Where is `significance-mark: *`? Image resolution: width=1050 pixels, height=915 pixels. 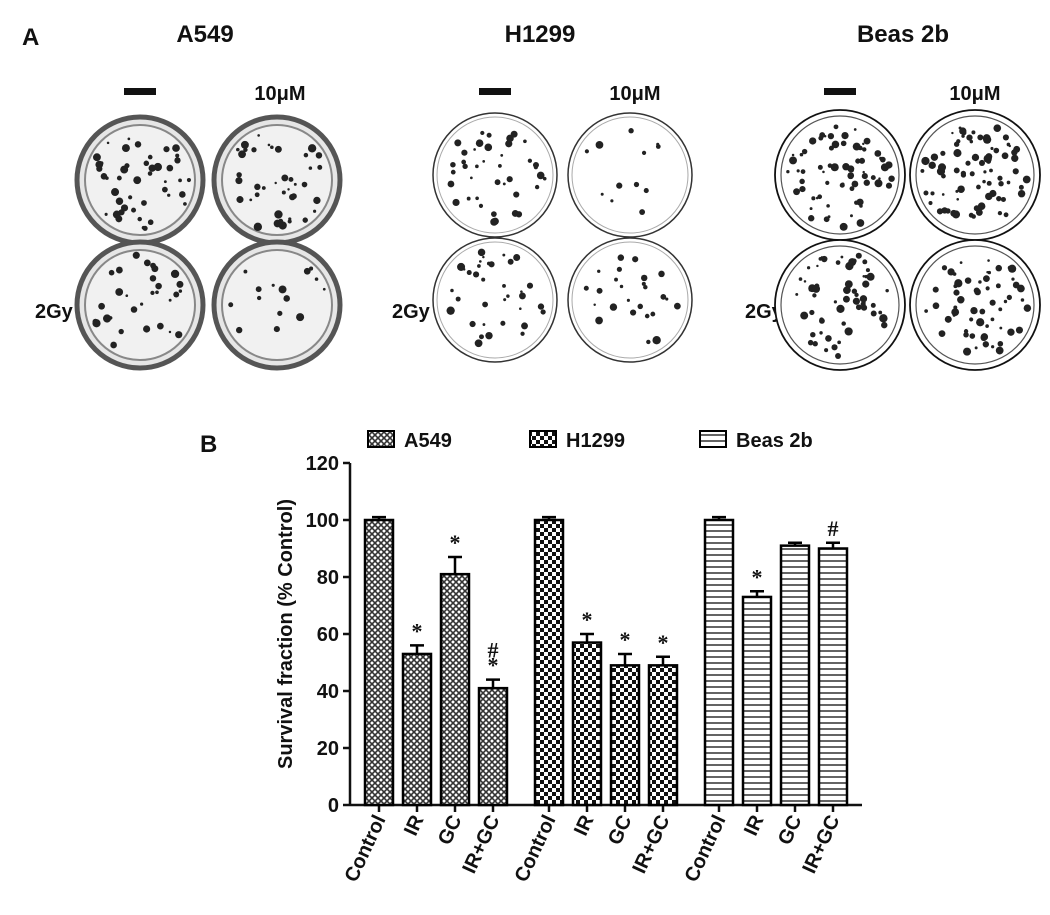
significance-mark: * is located at coordinates (493, 665).